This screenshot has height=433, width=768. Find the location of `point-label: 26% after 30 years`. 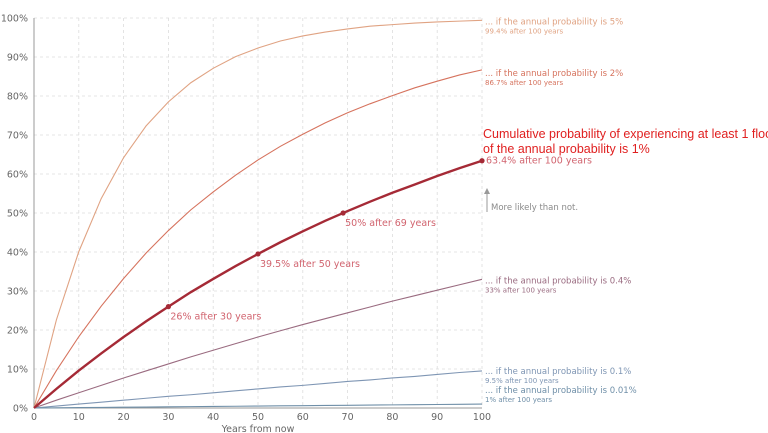

point-label: 26% after 30 years is located at coordinates (215, 317).